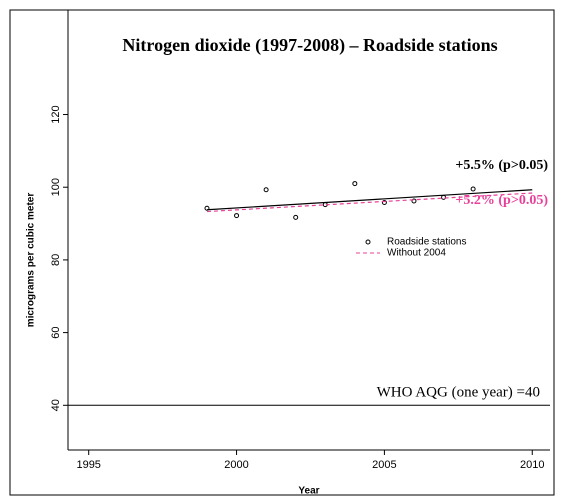 This screenshot has height=504, width=565. Describe the element at coordinates (308, 491) in the screenshot. I see `x-axis-label: Year` at that location.